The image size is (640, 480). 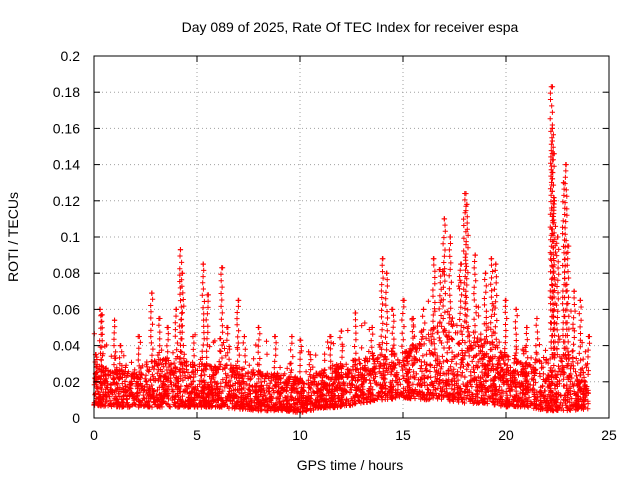 I want to click on y-tick-label: 0.08, so click(x=66, y=273).